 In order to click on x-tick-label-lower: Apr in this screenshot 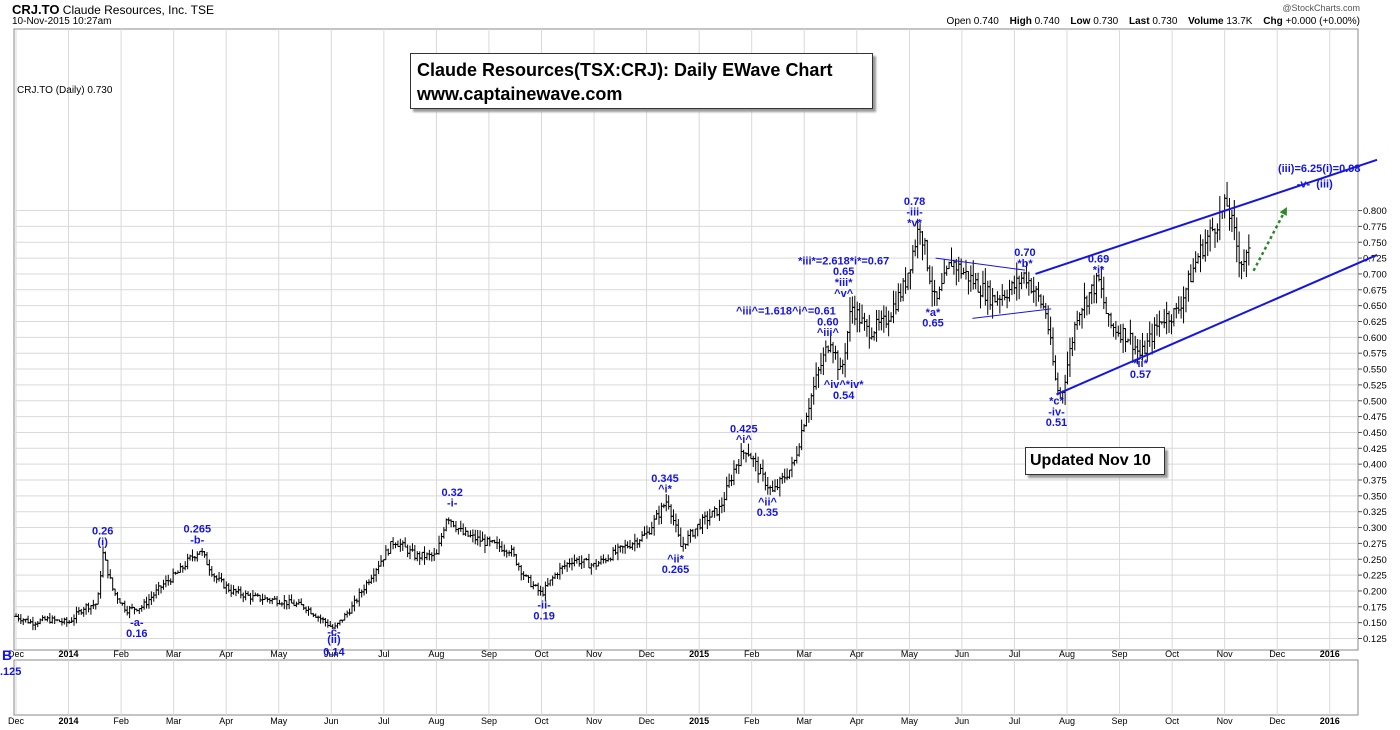, I will do `click(226, 721)`.